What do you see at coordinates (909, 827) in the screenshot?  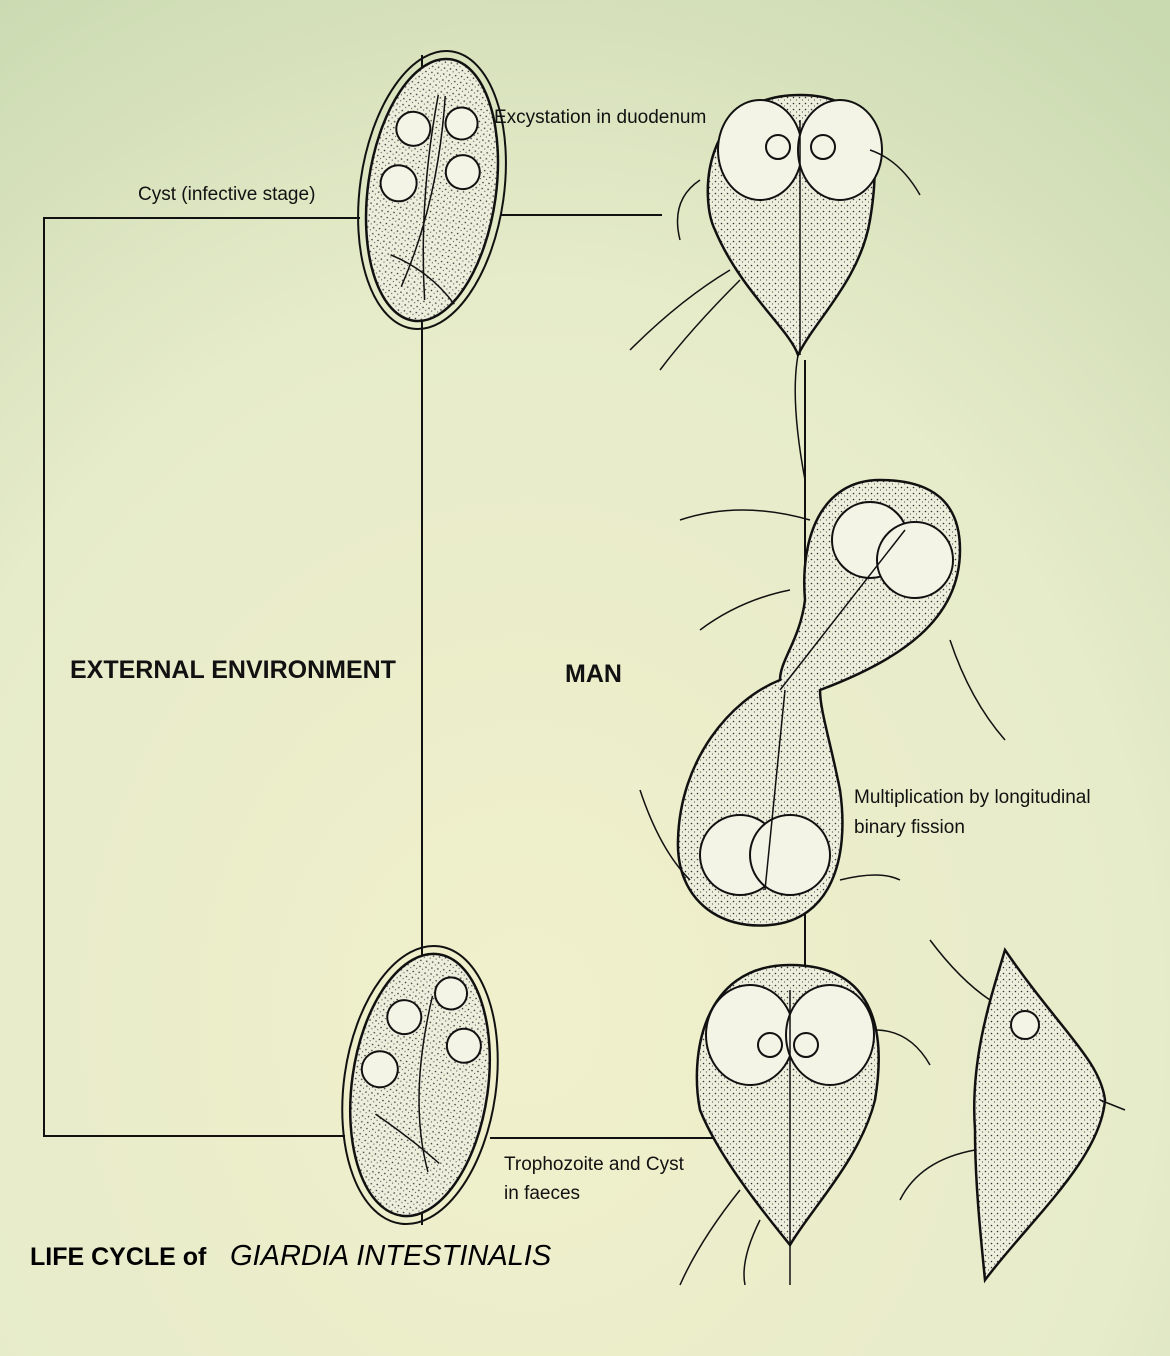 I see `stage-label: binary fission` at bounding box center [909, 827].